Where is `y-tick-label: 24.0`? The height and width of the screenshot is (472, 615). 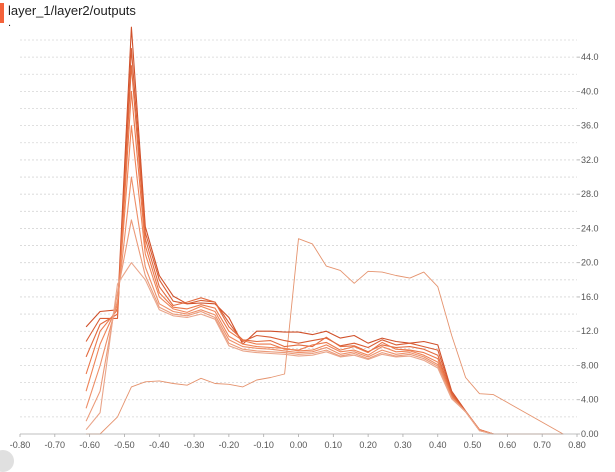
y-tick-label: 24.0 is located at coordinates (590, 228).